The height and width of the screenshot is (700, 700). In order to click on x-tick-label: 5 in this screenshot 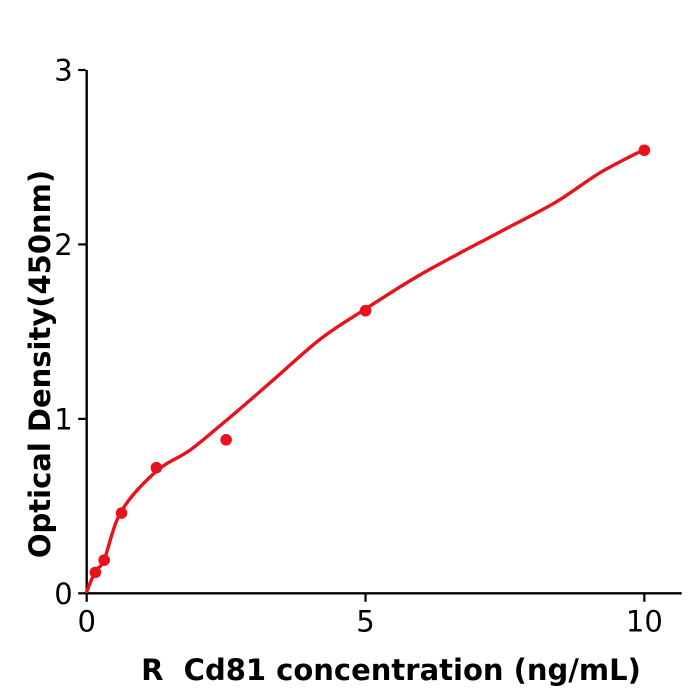, I will do `click(365, 621)`.